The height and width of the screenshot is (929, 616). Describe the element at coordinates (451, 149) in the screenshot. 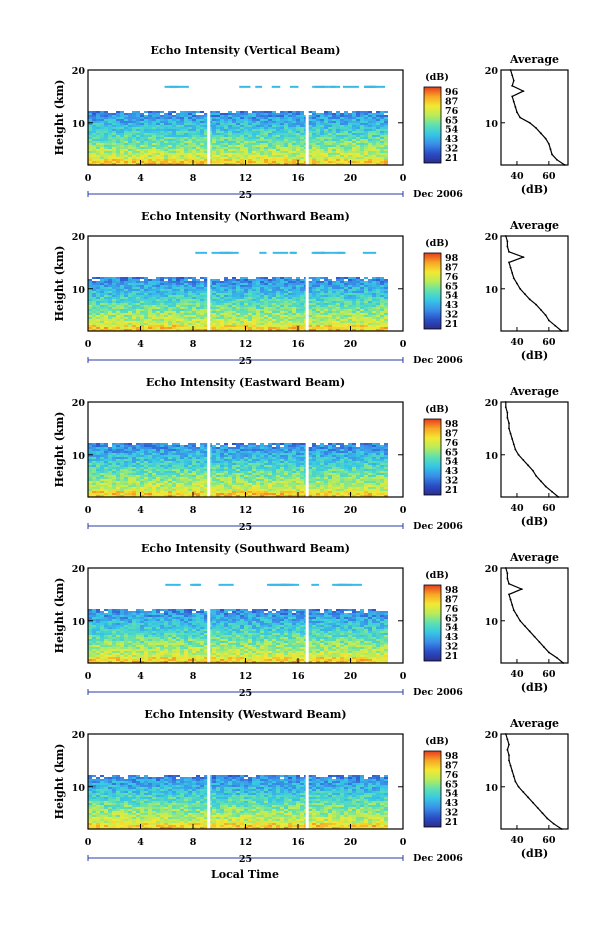

I see `colorbar-tick-label: 32` at that location.